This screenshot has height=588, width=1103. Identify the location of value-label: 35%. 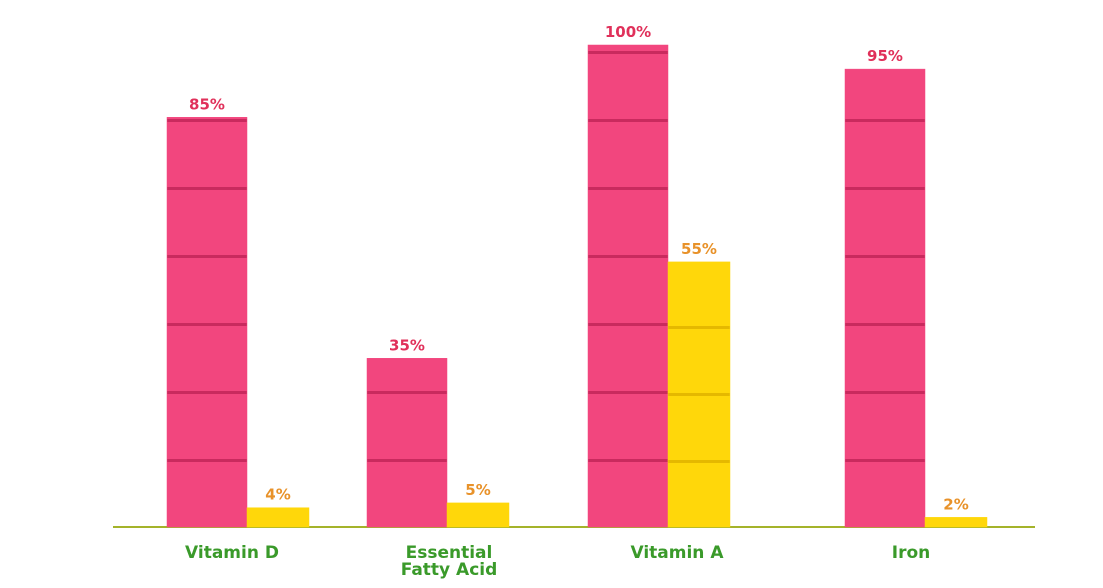
(407, 345).